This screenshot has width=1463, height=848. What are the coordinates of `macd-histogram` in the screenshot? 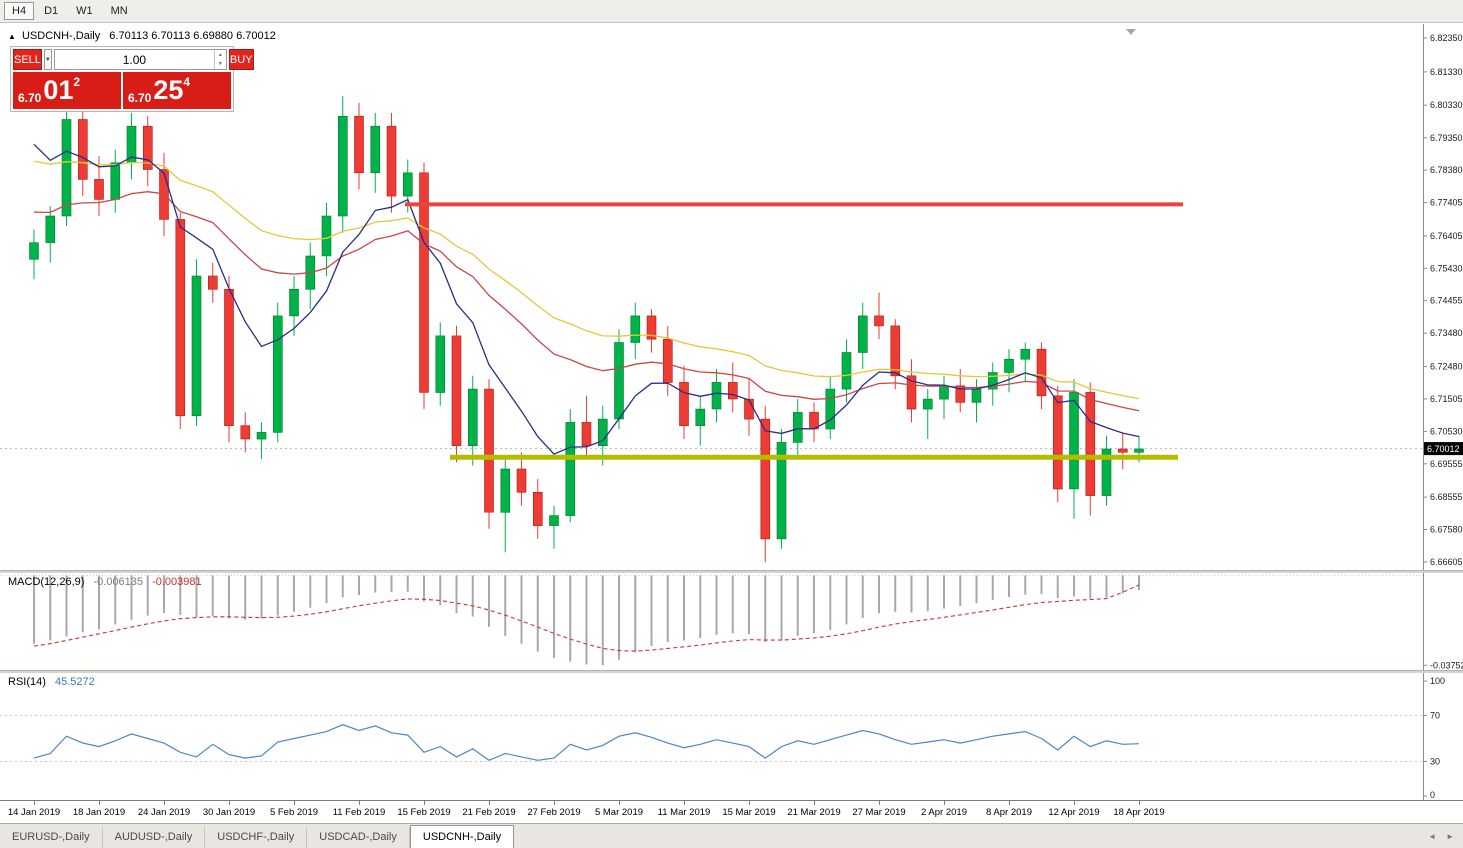 It's located at (586, 620).